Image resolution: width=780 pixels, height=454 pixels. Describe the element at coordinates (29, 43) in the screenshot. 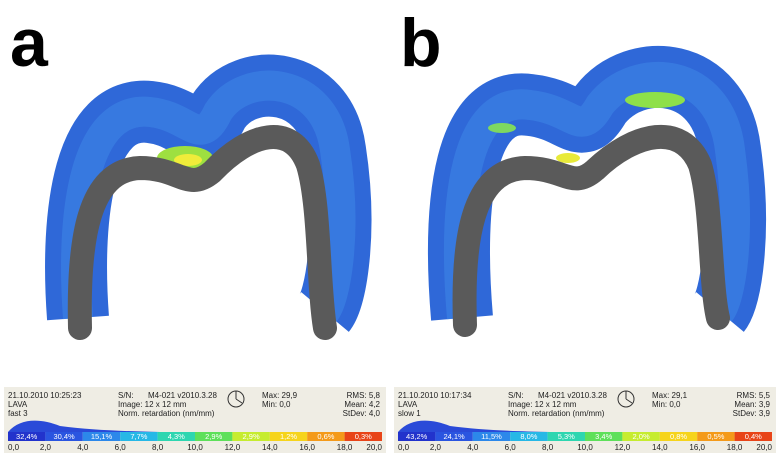

I see `panel-label: a` at that location.